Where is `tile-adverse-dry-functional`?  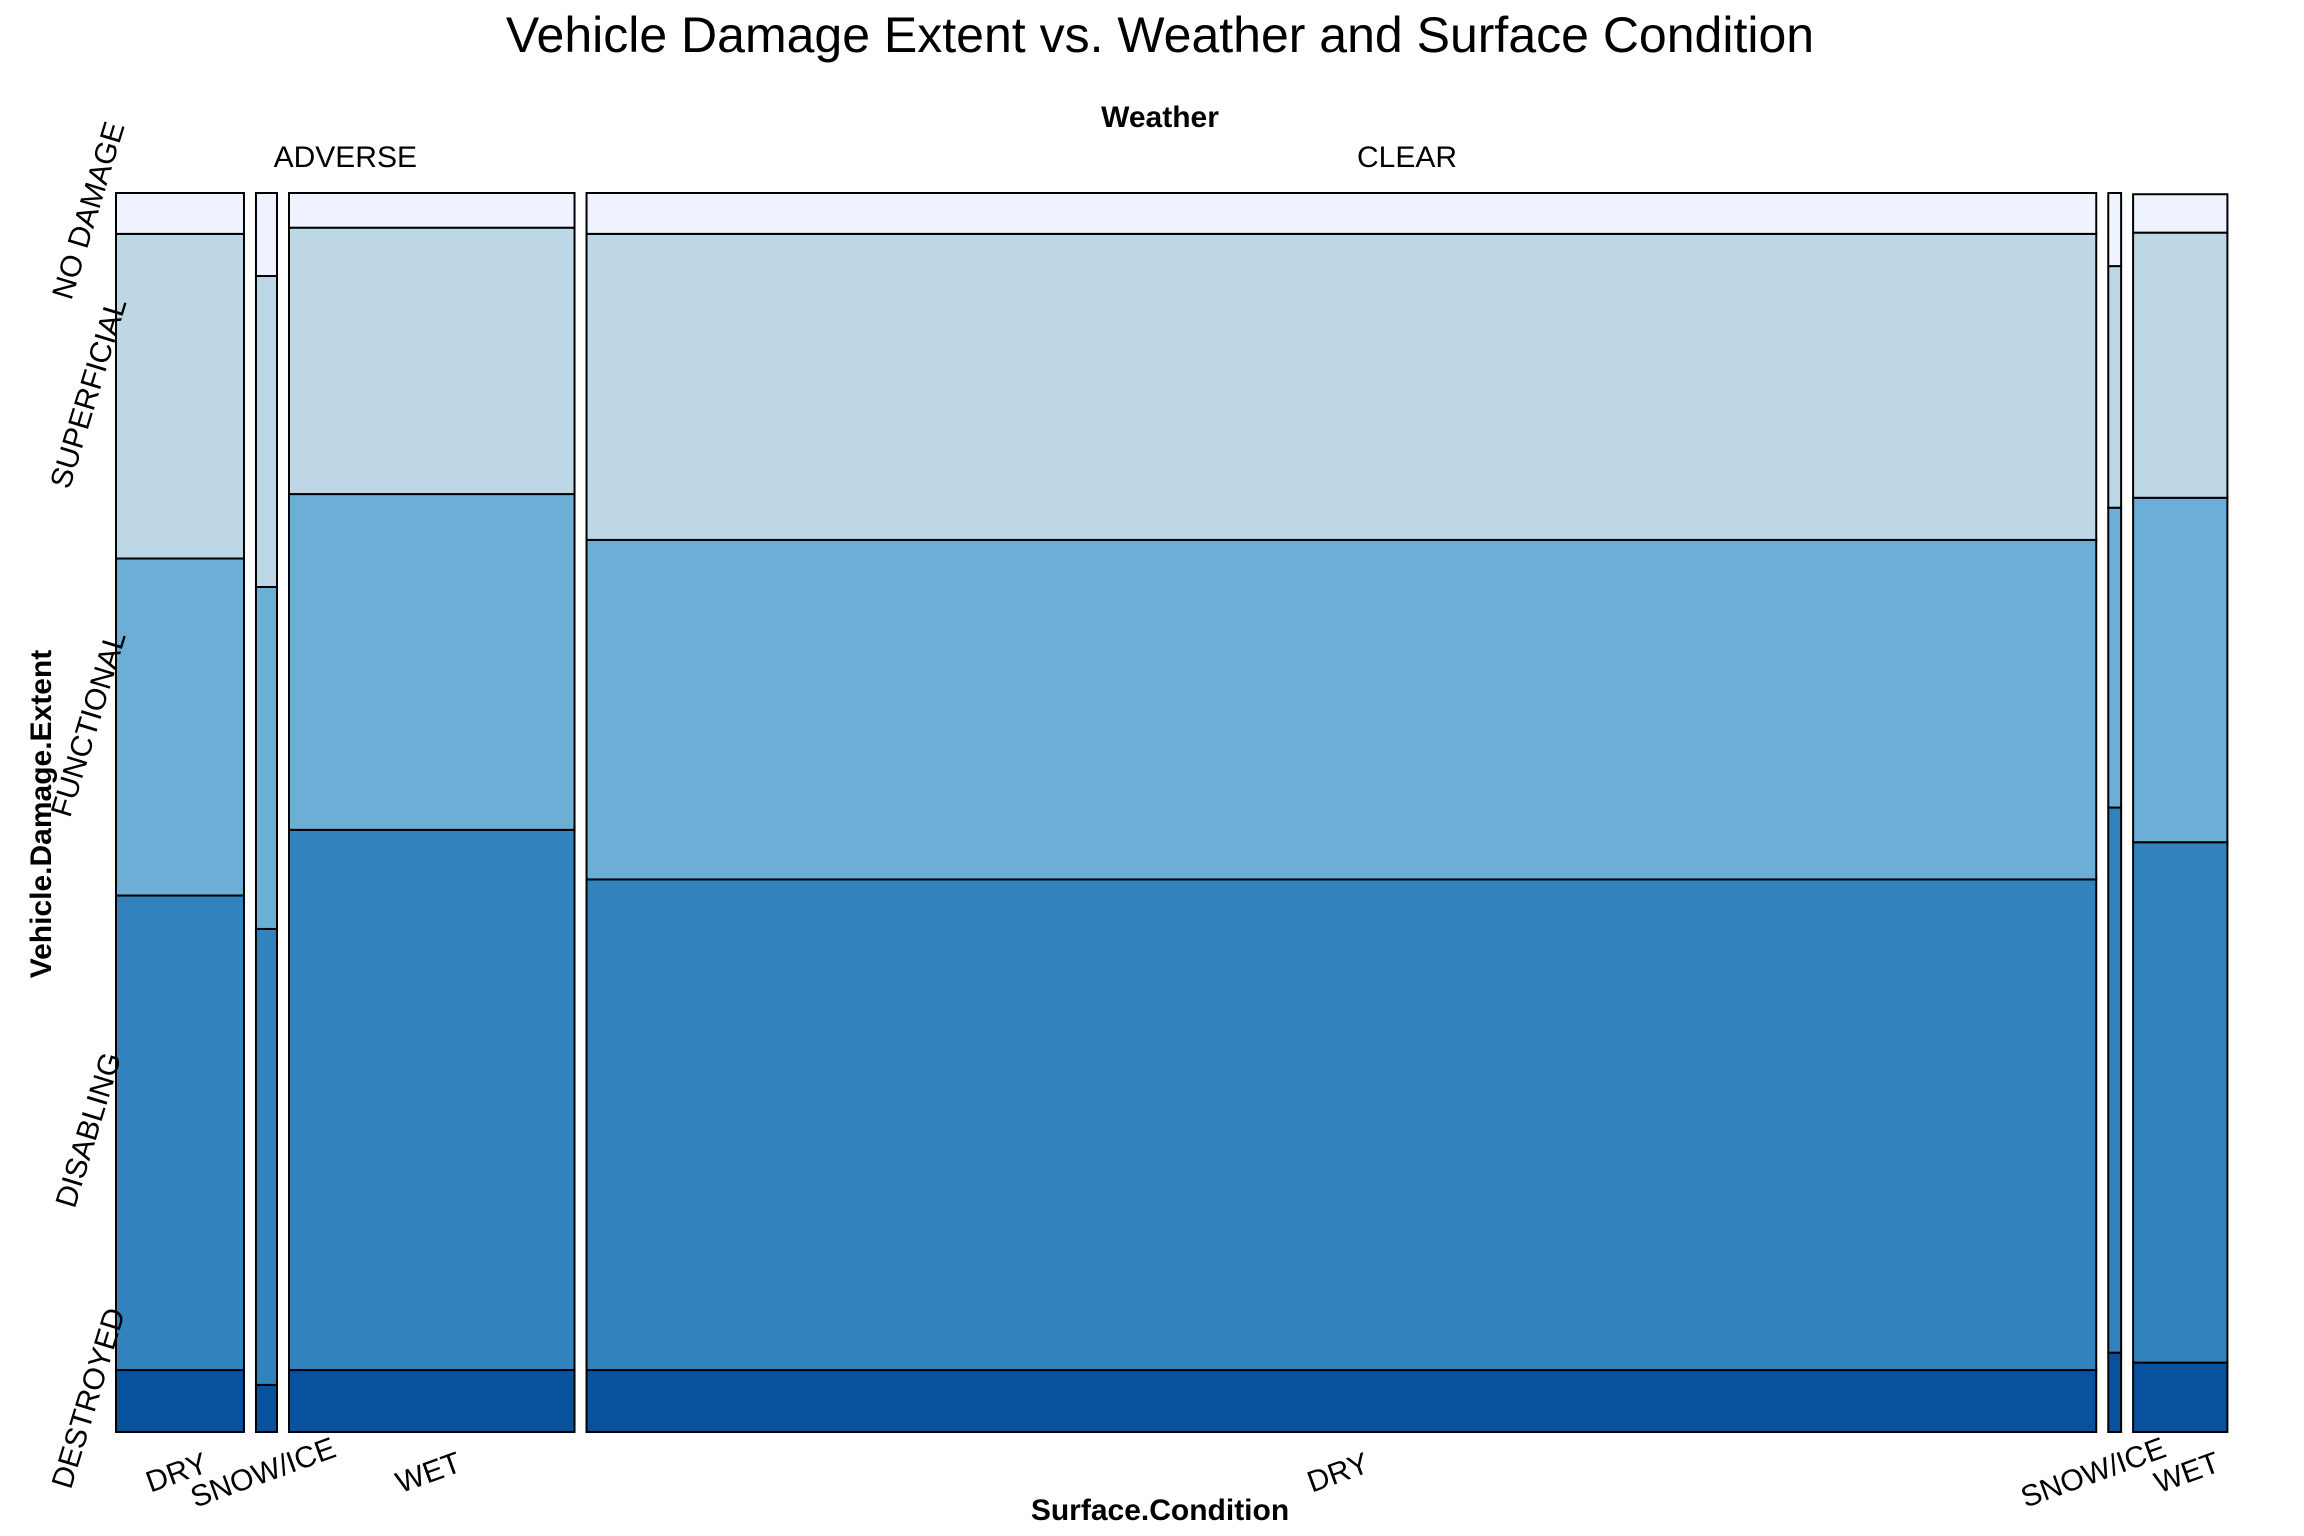
tile-adverse-dry-functional is located at coordinates (180, 727).